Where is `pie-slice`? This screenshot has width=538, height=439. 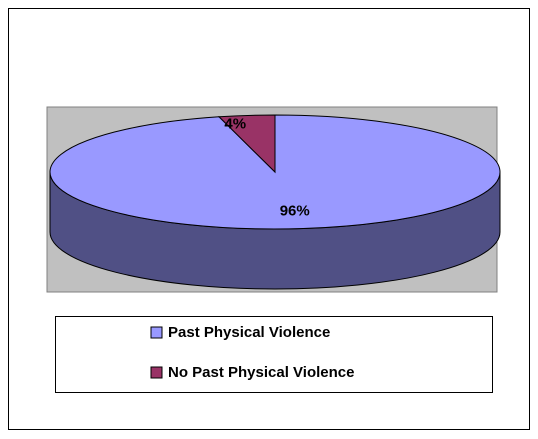
pie-slice is located at coordinates (246, 144).